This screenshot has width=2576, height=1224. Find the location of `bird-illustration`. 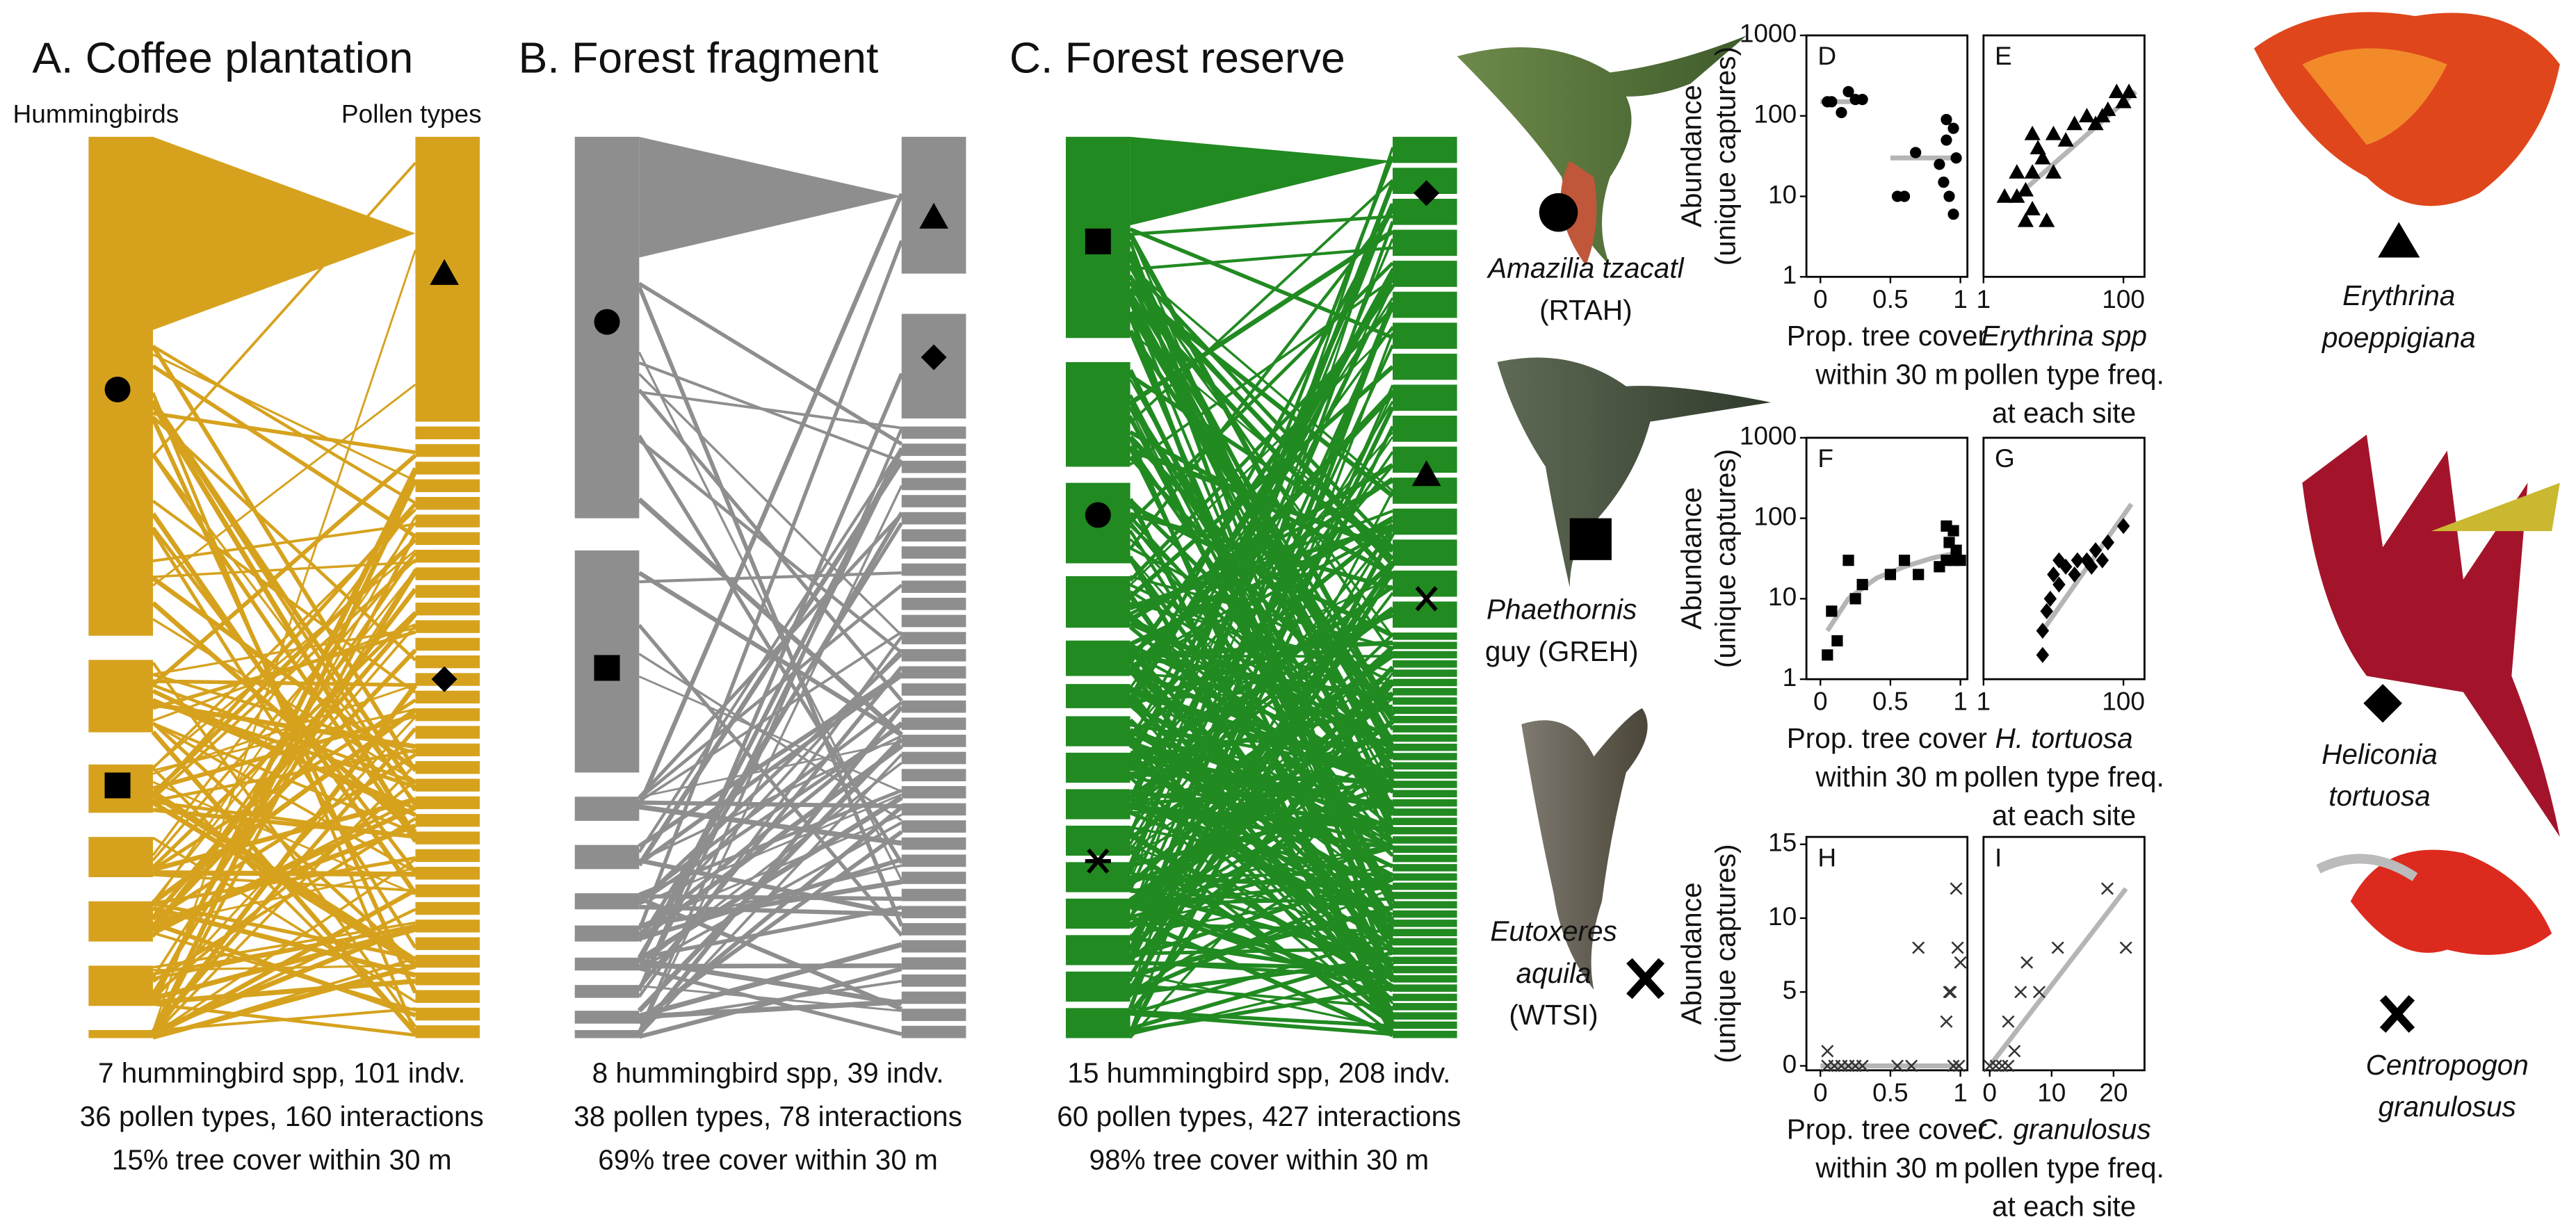

bird-illustration is located at coordinates (1634, 472).